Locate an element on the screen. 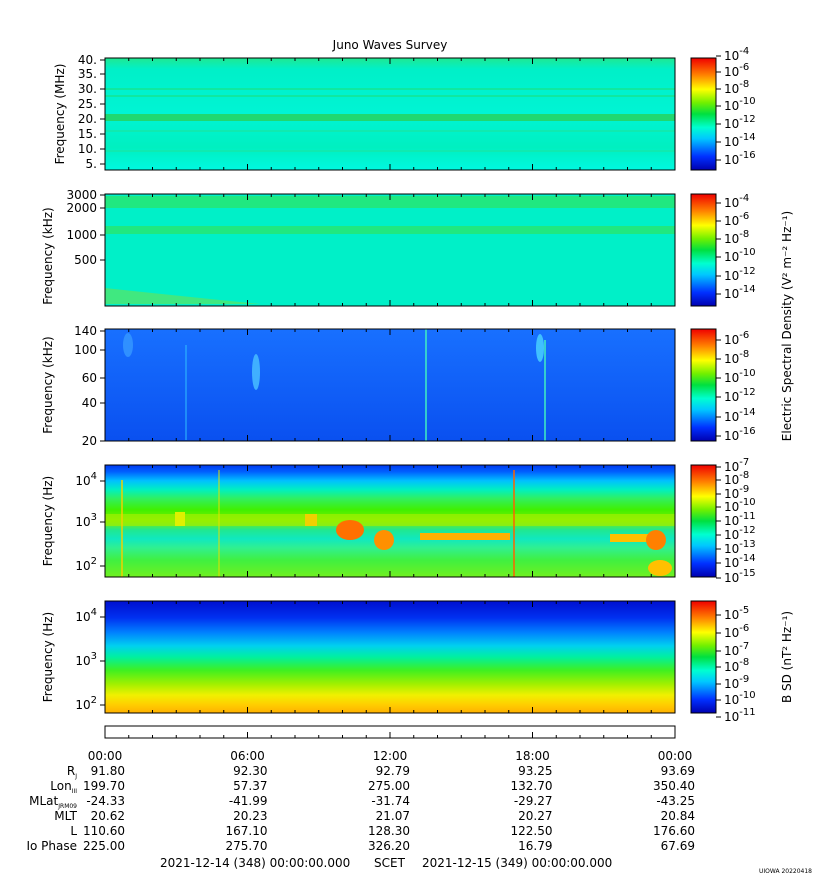 Image resolution: width=815 pixels, height=880 pixels. band-20mhz is located at coordinates (390, 117).